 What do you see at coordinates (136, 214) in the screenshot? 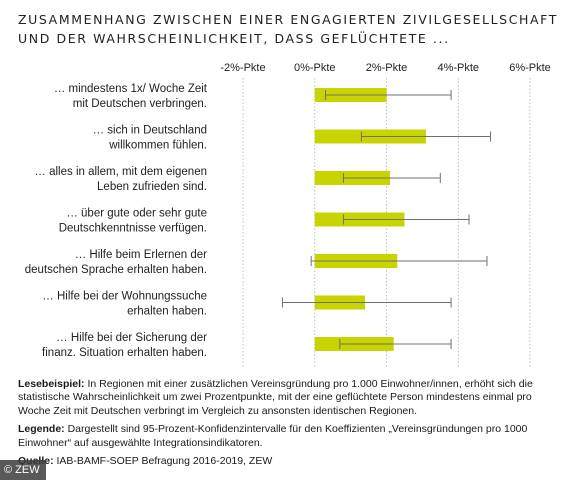
I see `category-label: … über gute oder sehr gute` at bounding box center [136, 214].